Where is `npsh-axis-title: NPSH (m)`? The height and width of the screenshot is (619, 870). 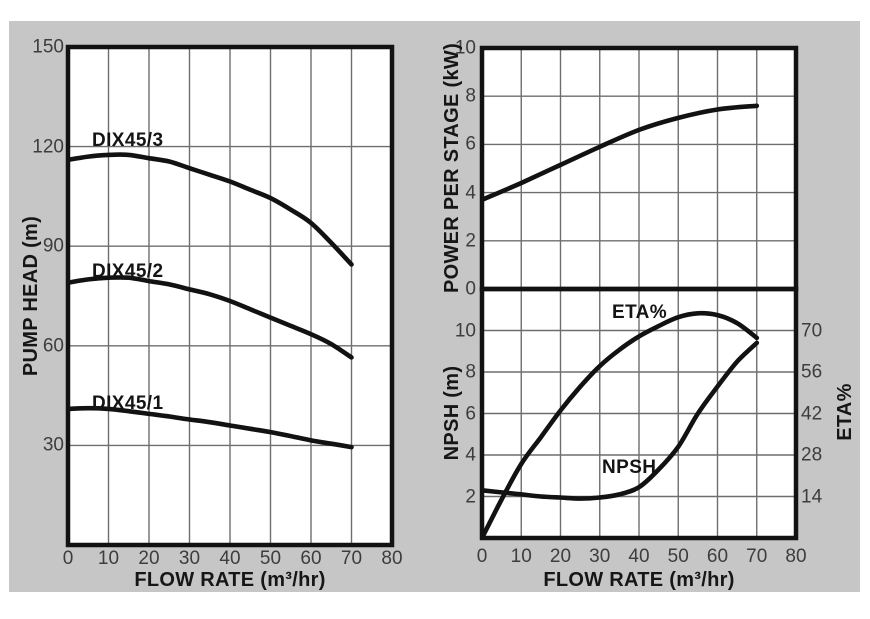 npsh-axis-title: NPSH (m) is located at coordinates (452, 413).